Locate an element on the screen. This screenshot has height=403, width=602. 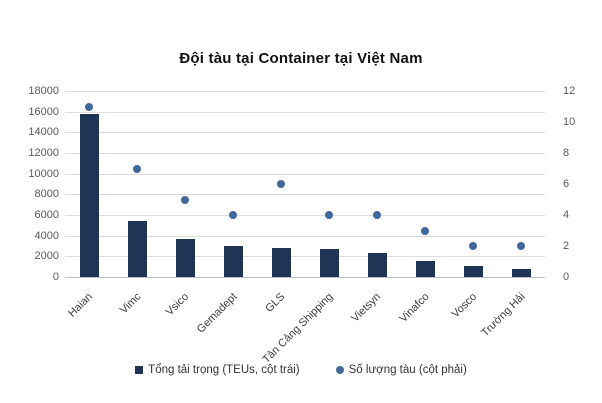
y-axis-tick-left: 14000 is located at coordinates (43, 132).